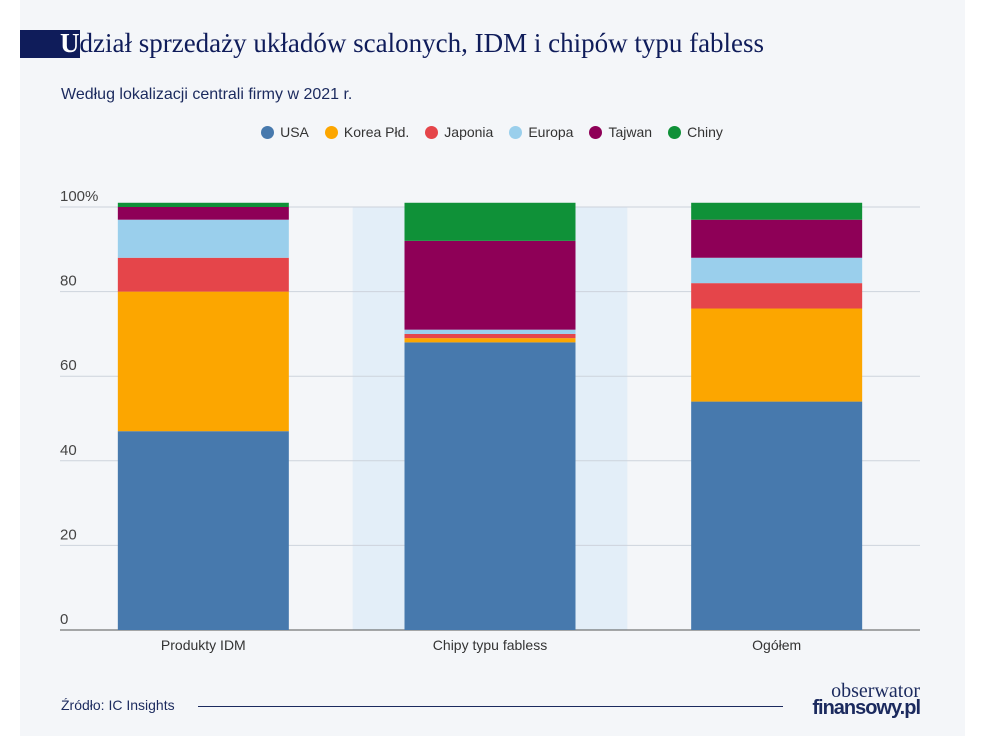 This screenshot has height=736, width=984. Describe the element at coordinates (630, 132) in the screenshot. I see `legend-label: Tajwan` at that location.